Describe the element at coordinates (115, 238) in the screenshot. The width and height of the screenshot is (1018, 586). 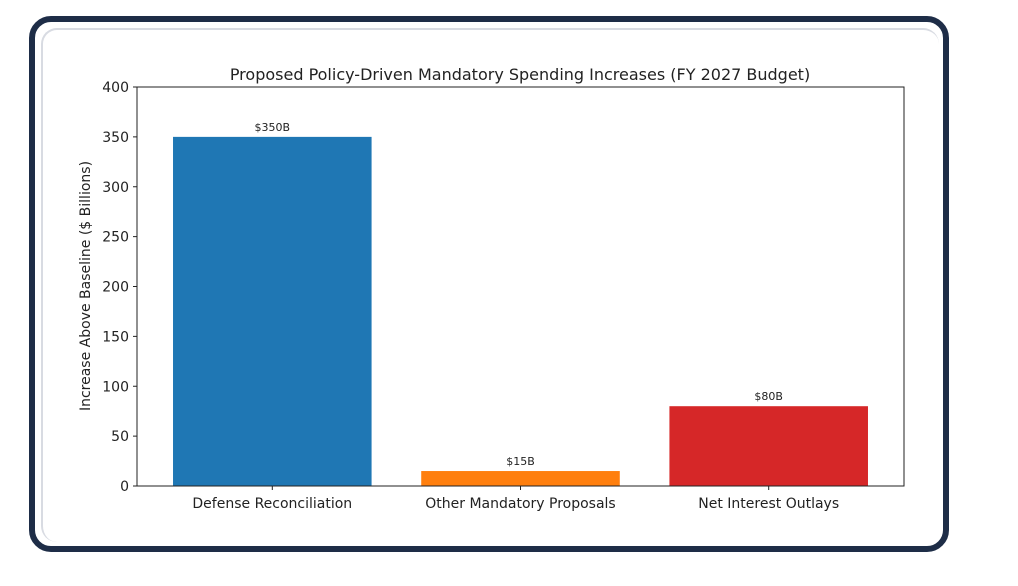
I see `y-tick-label-5: 250` at that location.